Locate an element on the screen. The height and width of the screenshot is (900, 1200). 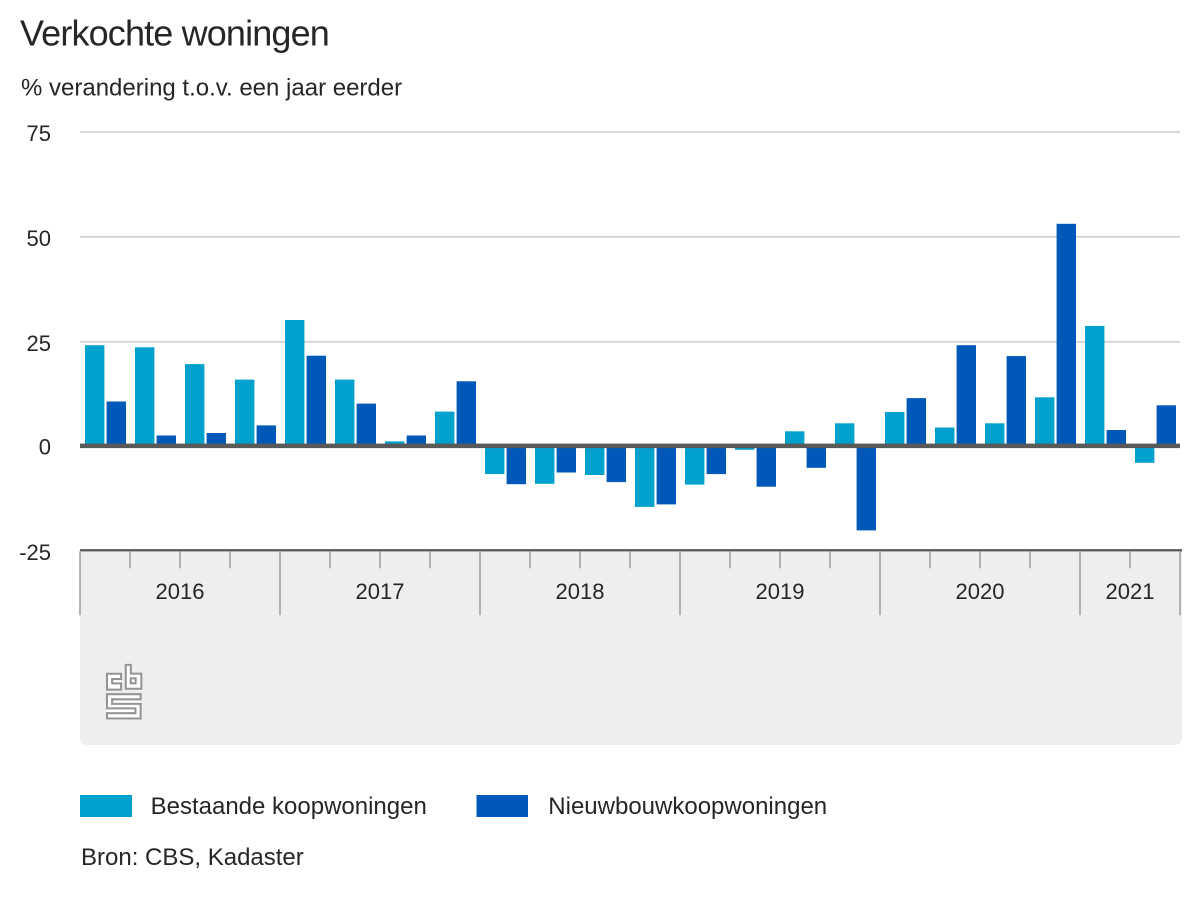
svg-text: 0 is located at coordinates (45, 447).